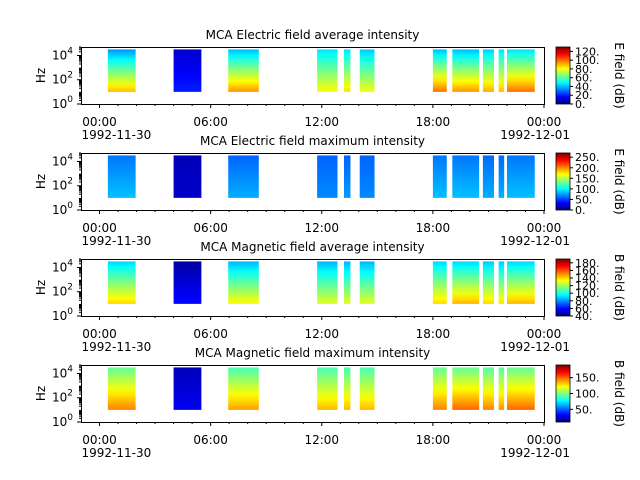 Image resolution: width=640 pixels, height=480 pixels. Describe the element at coordinates (584, 95) in the screenshot. I see `colorbar-tick-label: 20.` at that location.